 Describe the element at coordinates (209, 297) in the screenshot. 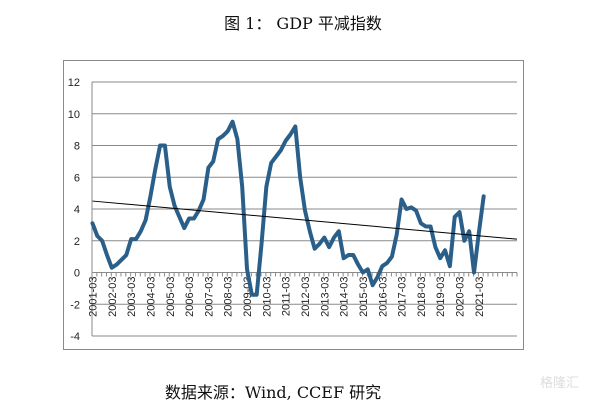

I see `x-tick-label: 2007-03` at that location.